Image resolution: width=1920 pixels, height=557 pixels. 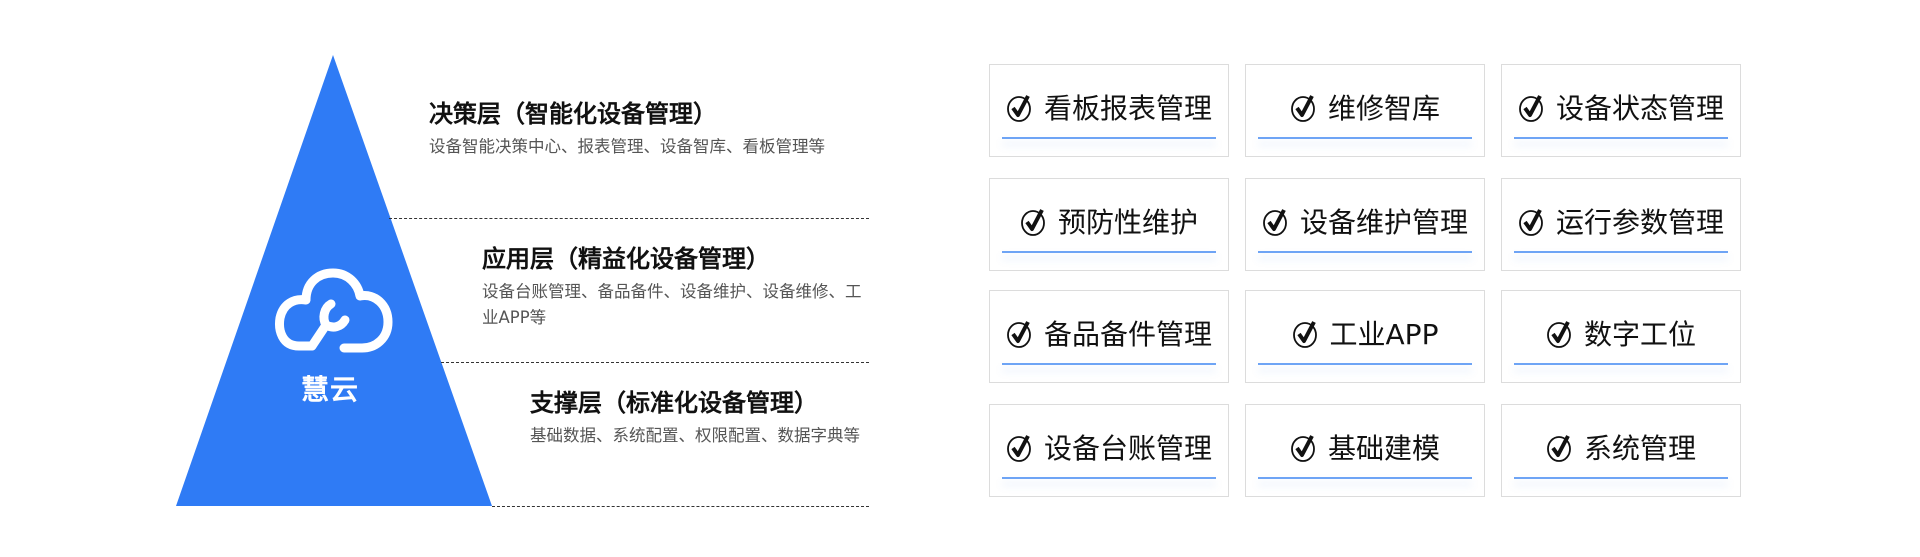 I want to click on module-label: 系统管理, so click(x=1639, y=448).